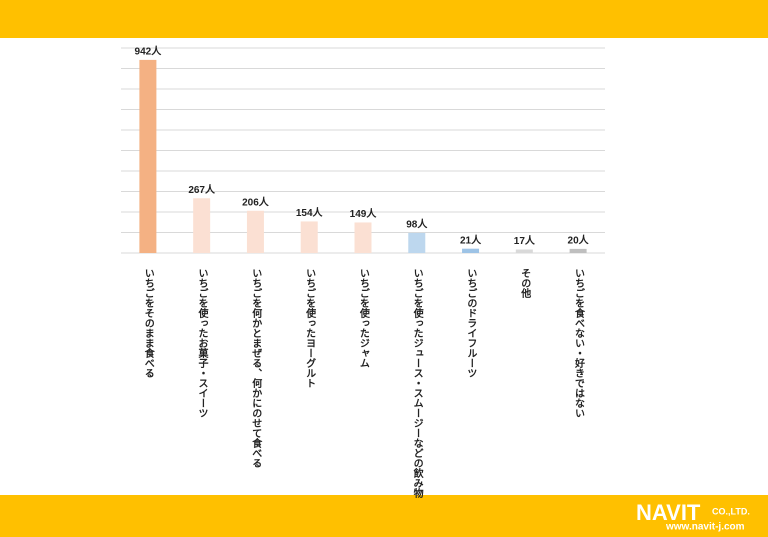 This screenshot has height=537, width=768. Describe the element at coordinates (384, 19) in the screenshot. I see `header-band` at that location.